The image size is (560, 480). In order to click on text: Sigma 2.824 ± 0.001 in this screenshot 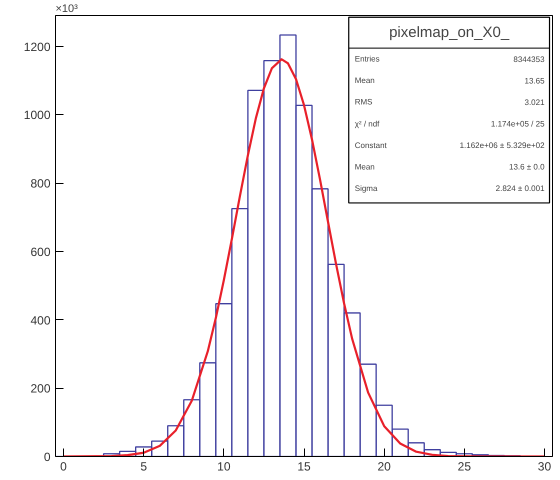, I will do `click(449, 189)`.